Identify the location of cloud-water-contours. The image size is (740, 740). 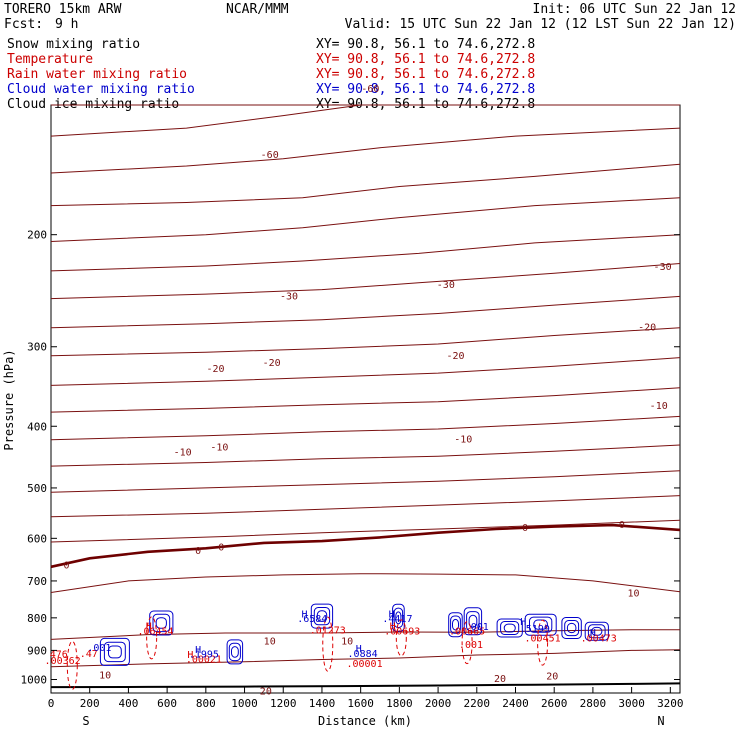
(354, 634).